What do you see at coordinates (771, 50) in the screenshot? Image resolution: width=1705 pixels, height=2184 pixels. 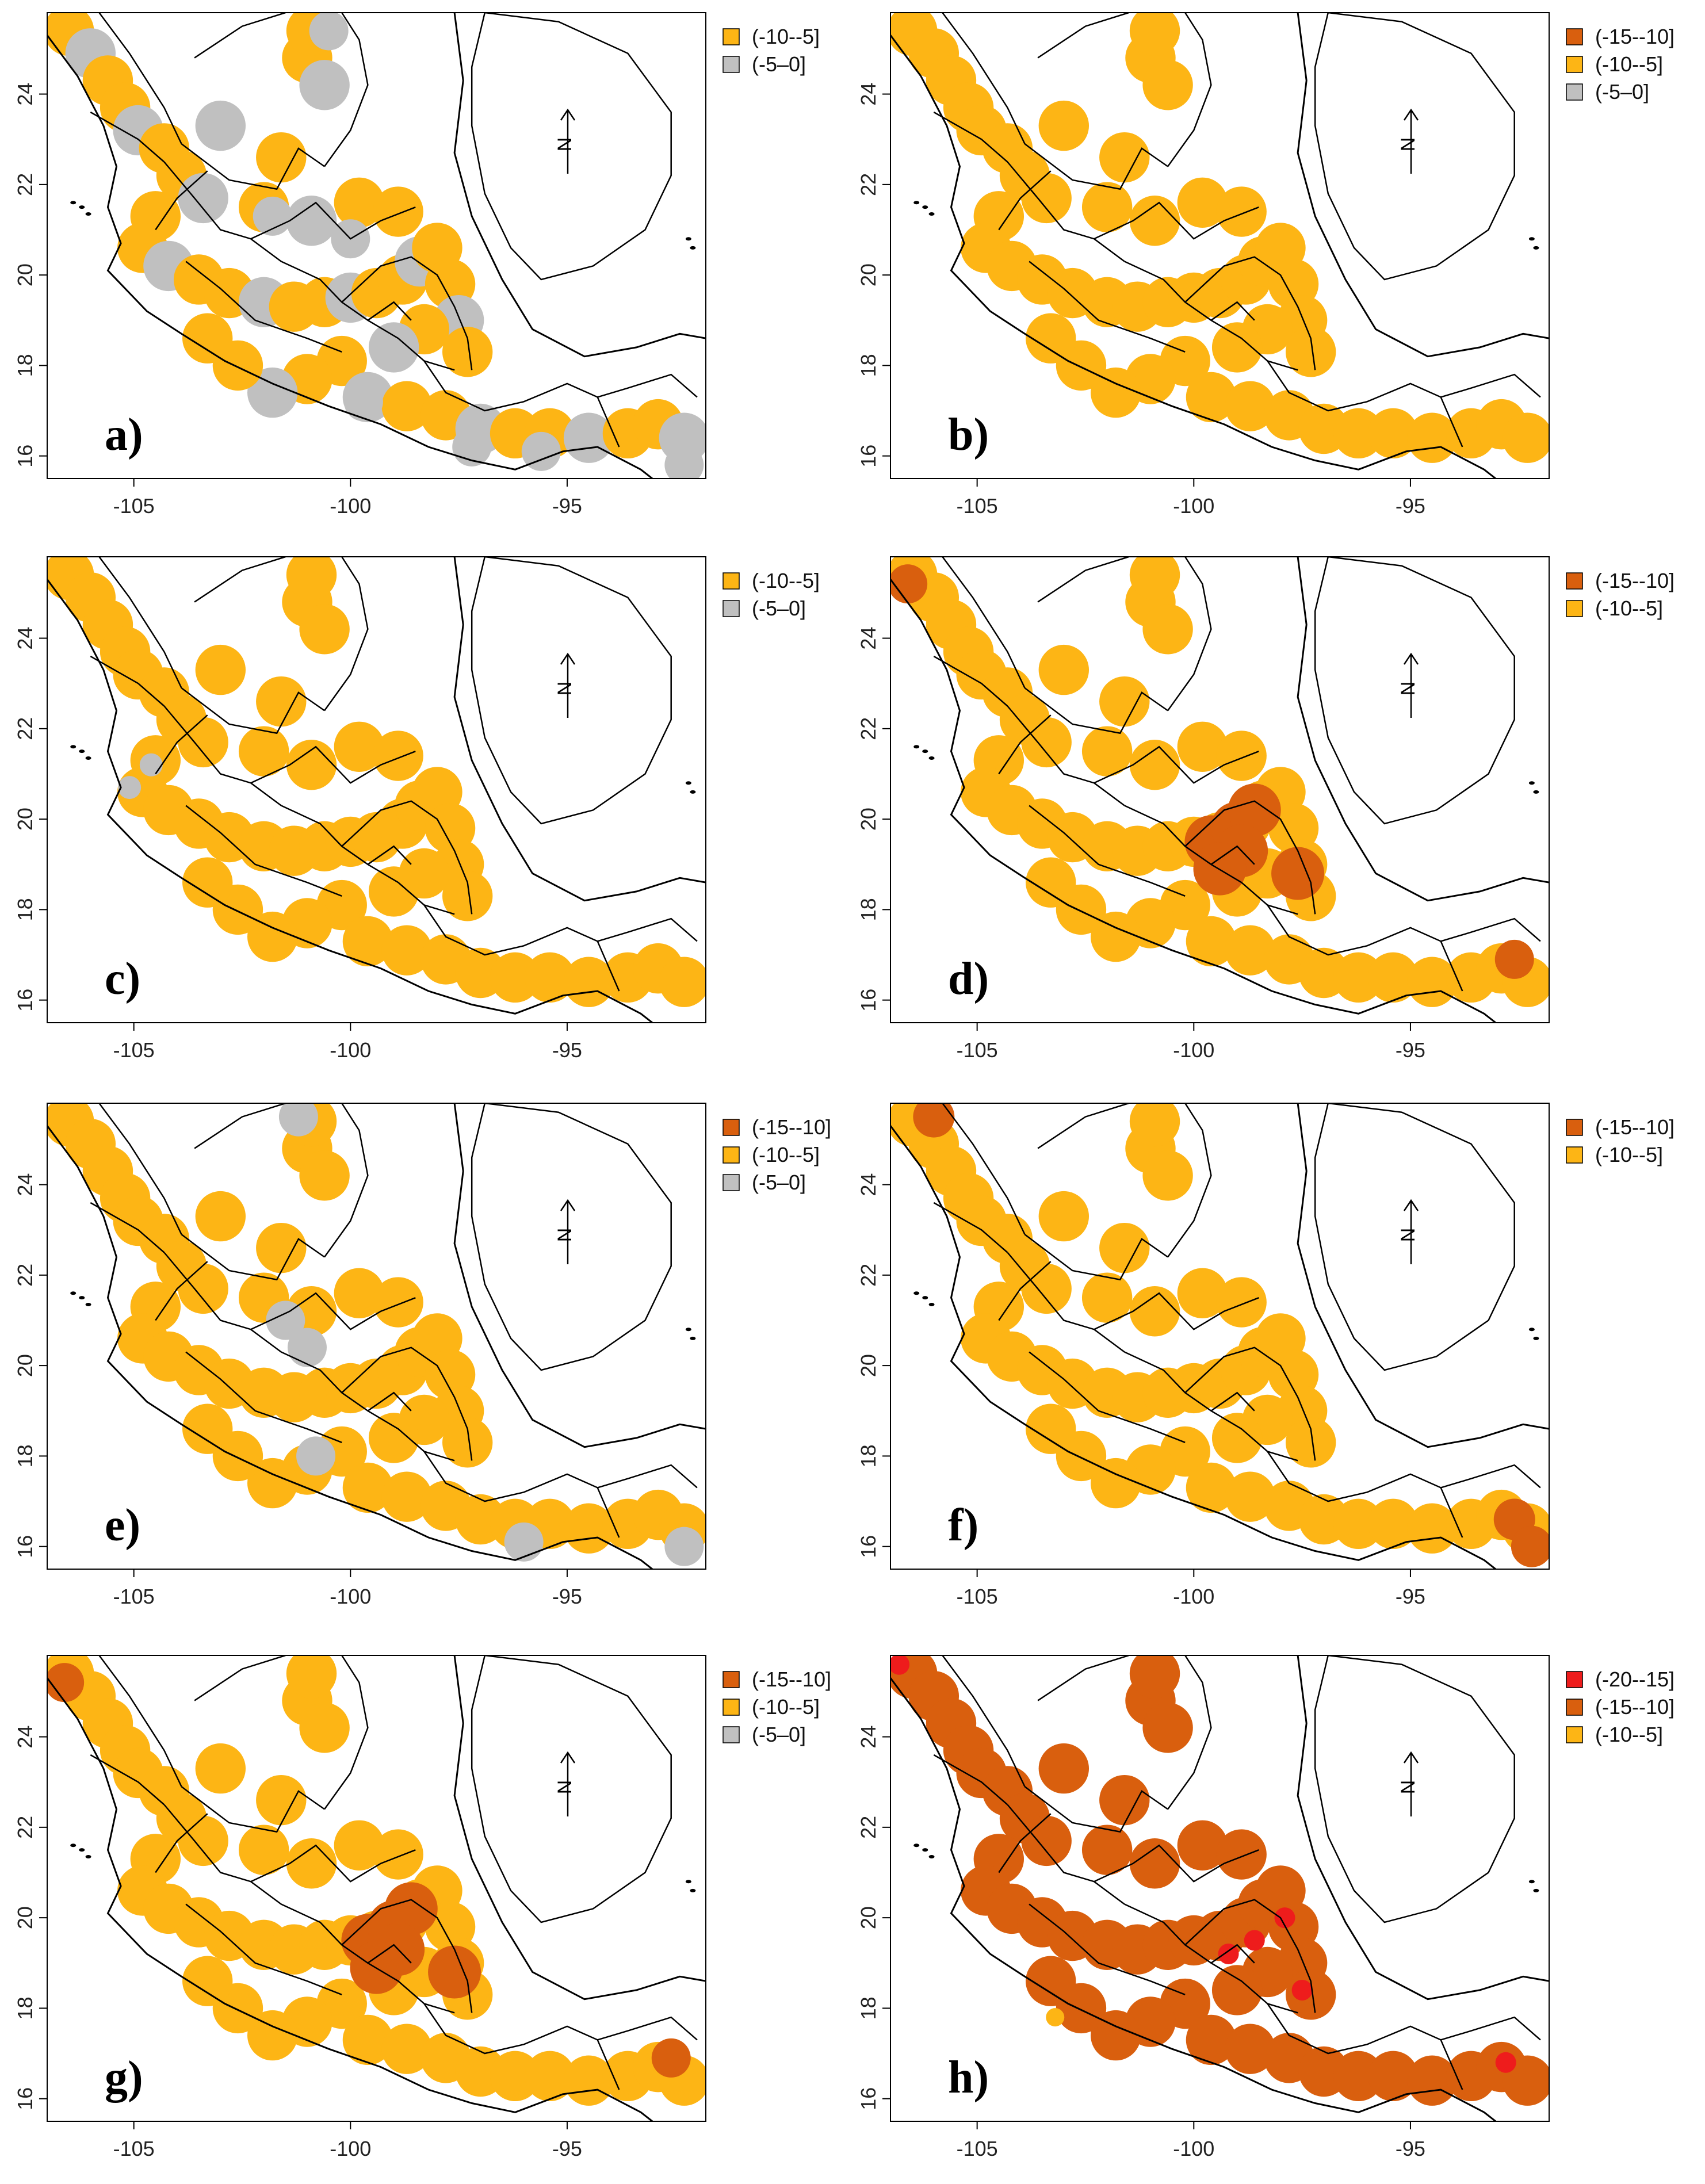 I see `legend: (-10--5] (-5–0]` at bounding box center [771, 50].